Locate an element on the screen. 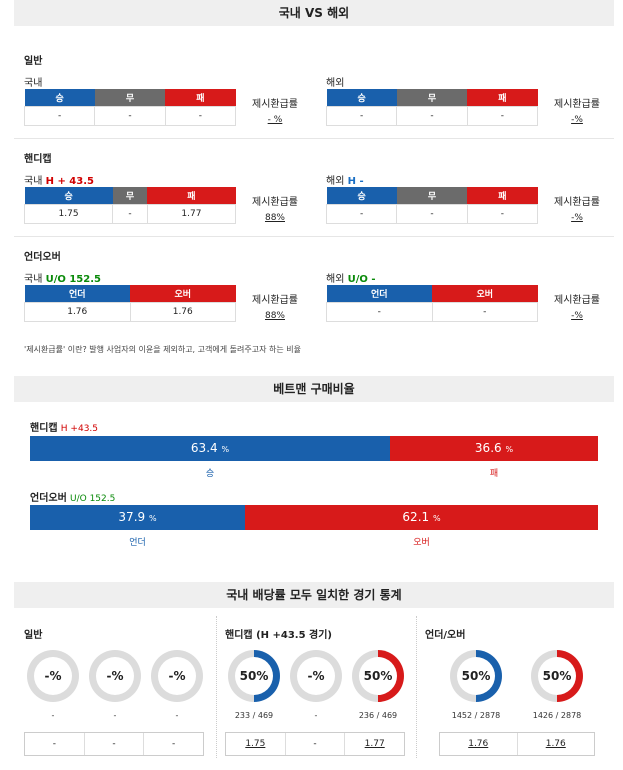 The width and height of the screenshot is (623, 770). handicap-win-label: 승 is located at coordinates (210, 474).